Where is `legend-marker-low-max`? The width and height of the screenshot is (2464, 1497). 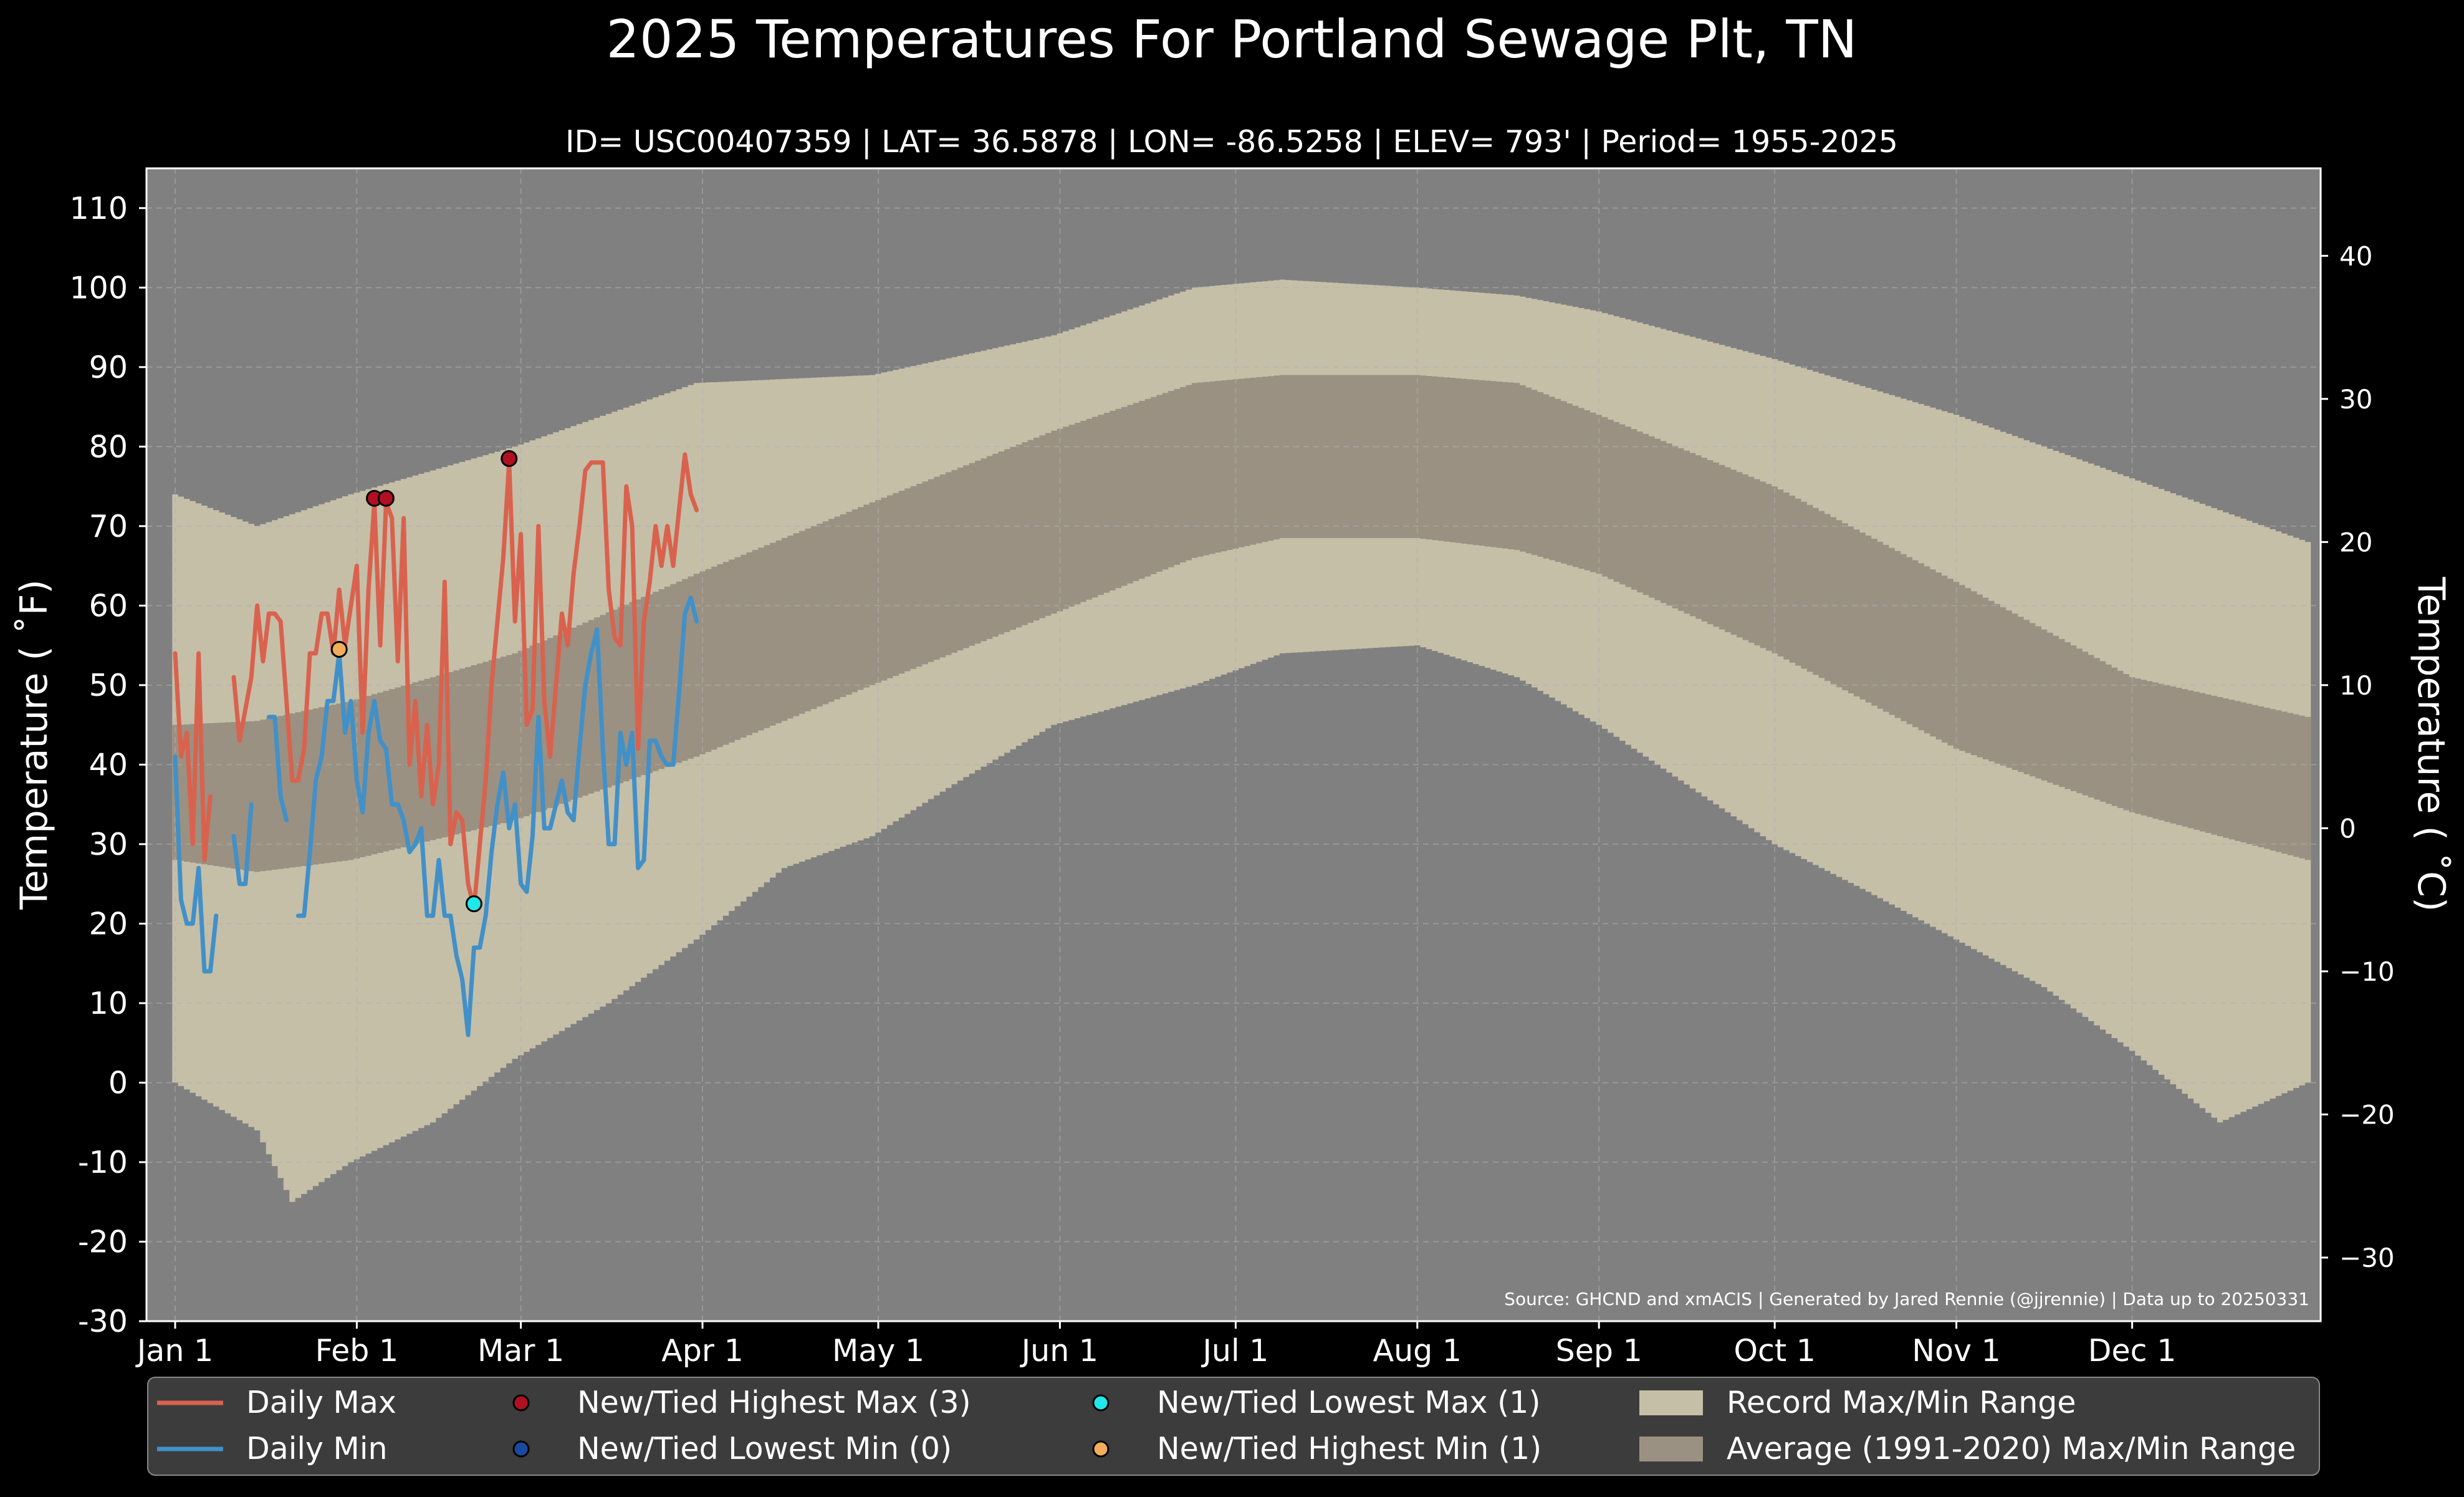 legend-marker-low-max is located at coordinates (1101, 1403).